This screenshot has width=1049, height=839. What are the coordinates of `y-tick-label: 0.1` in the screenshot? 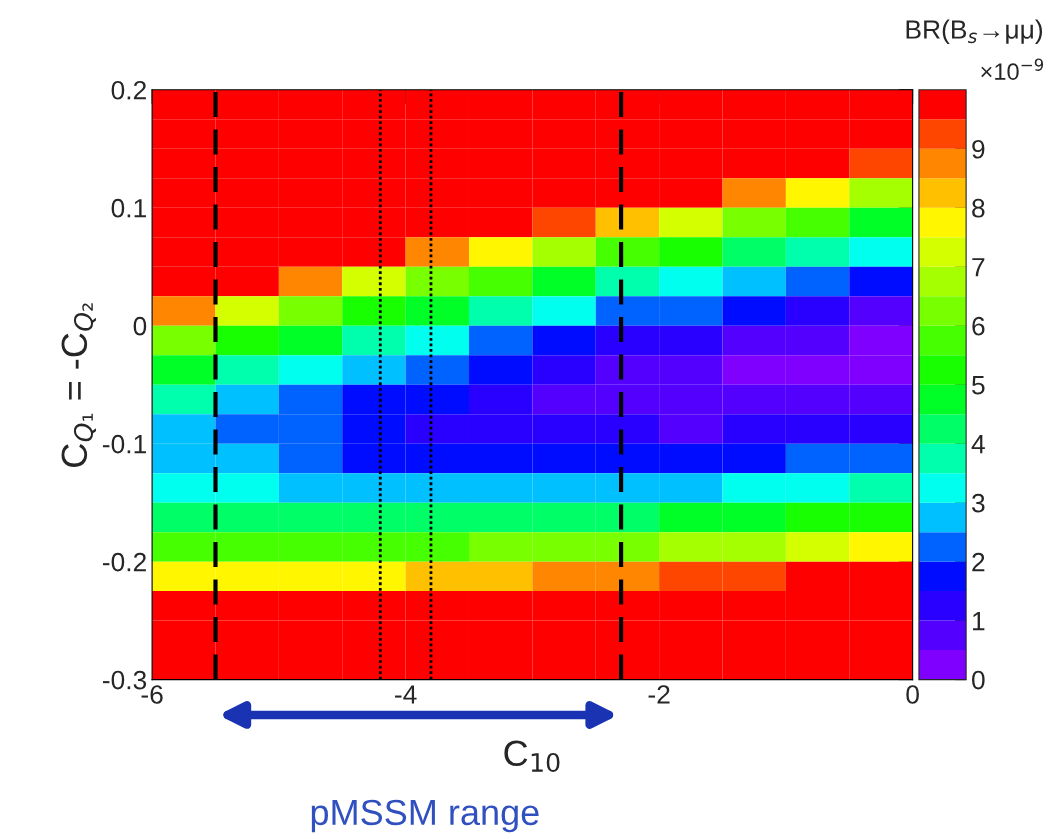 It's located at (128, 208).